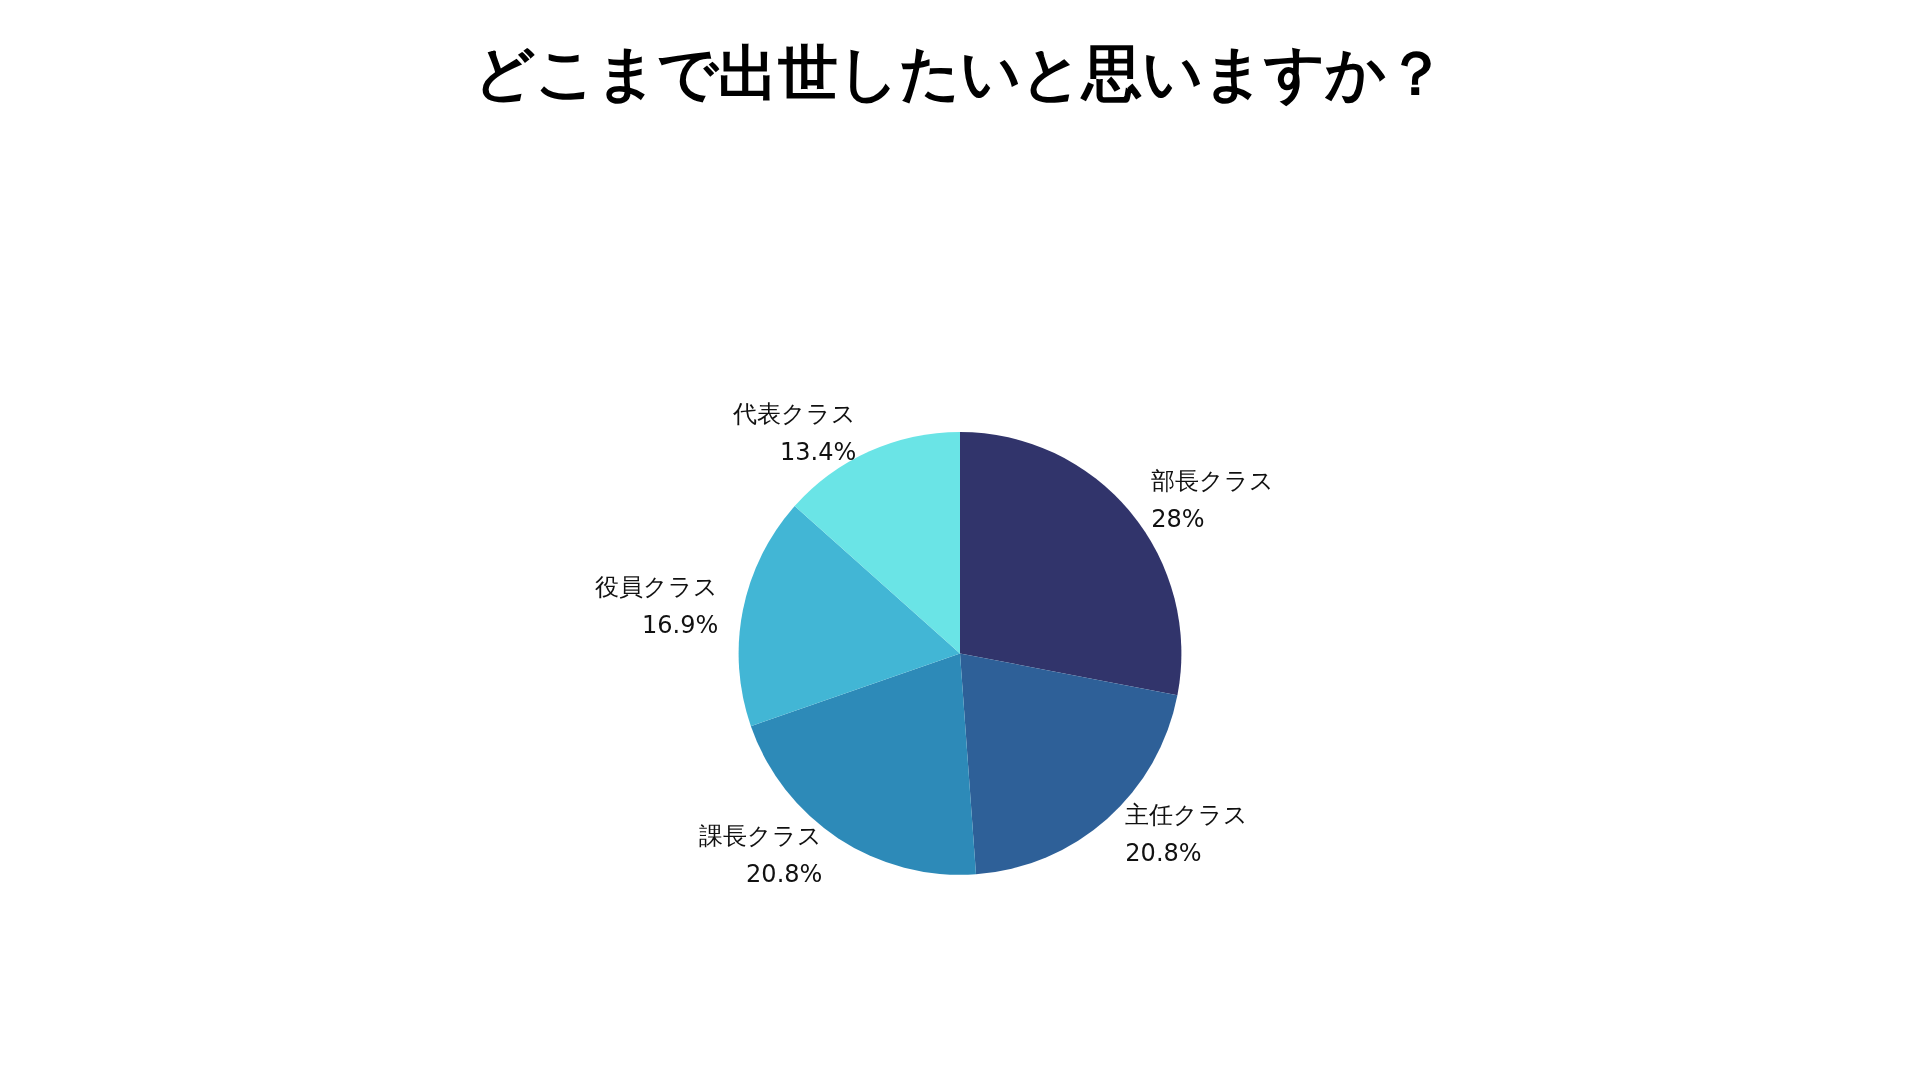  I want to click on slice-label: 代表クラス, so click(794, 414).